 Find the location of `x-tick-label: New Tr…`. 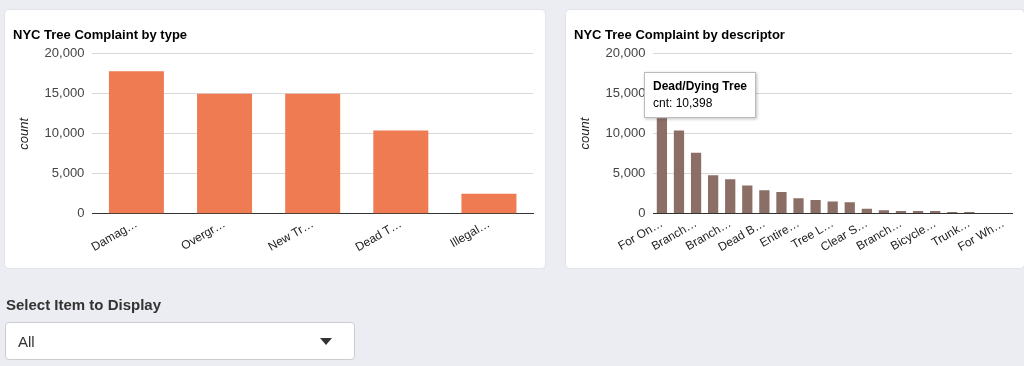

x-tick-label: New Tr… is located at coordinates (290, 235).